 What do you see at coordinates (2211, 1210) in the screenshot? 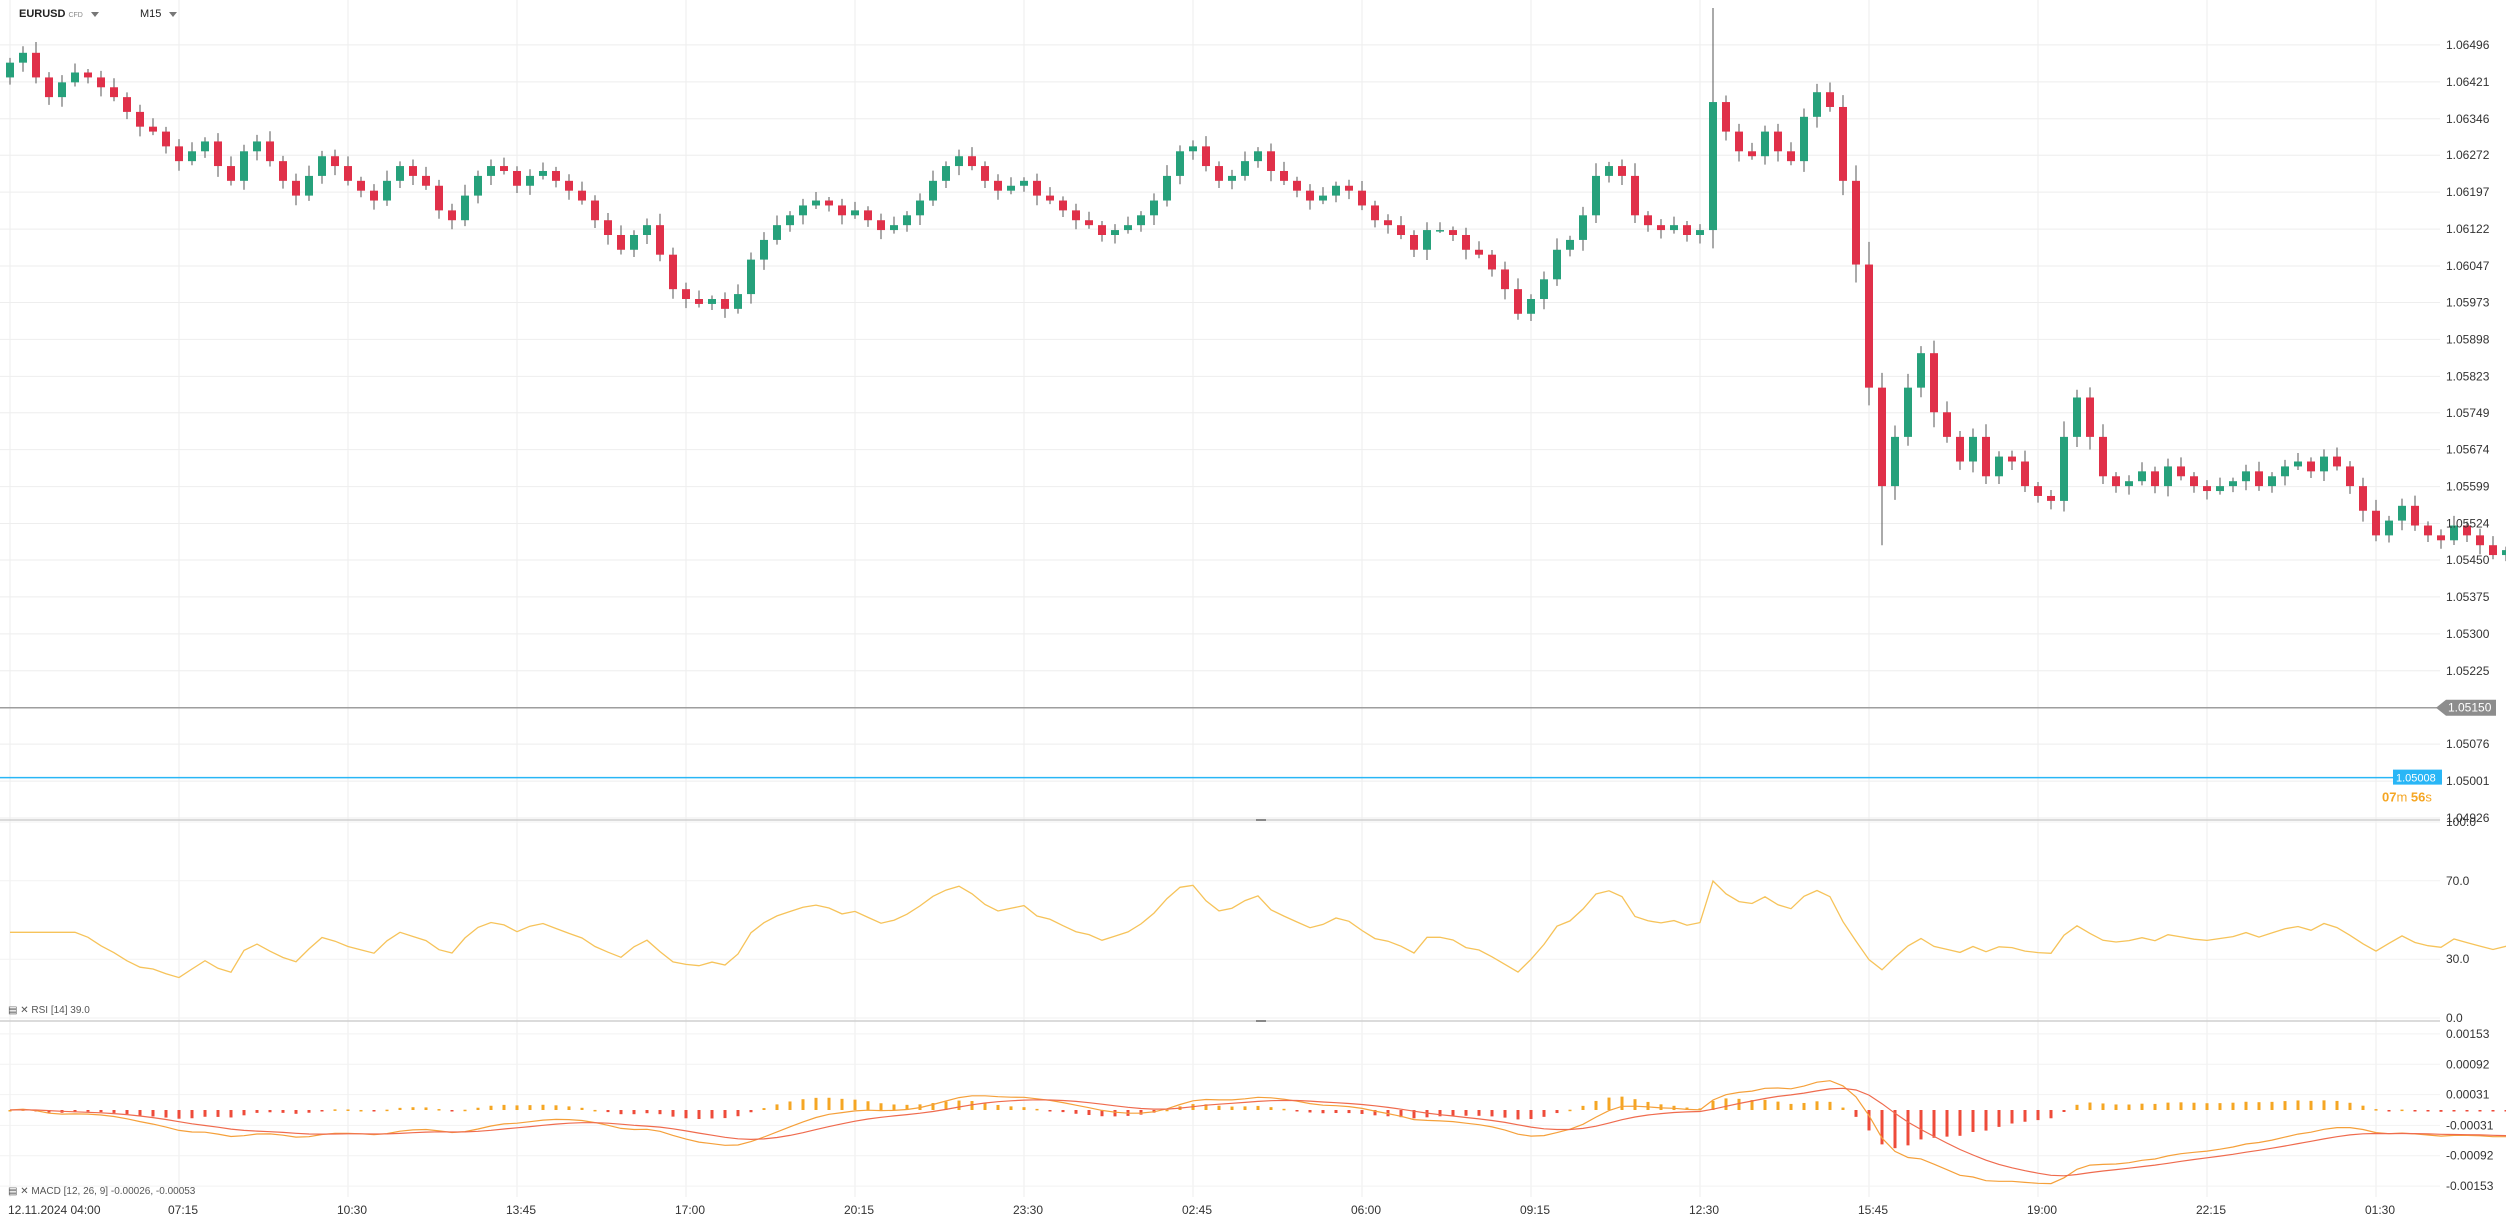
I see `time-tick-label: 22:15` at bounding box center [2211, 1210].